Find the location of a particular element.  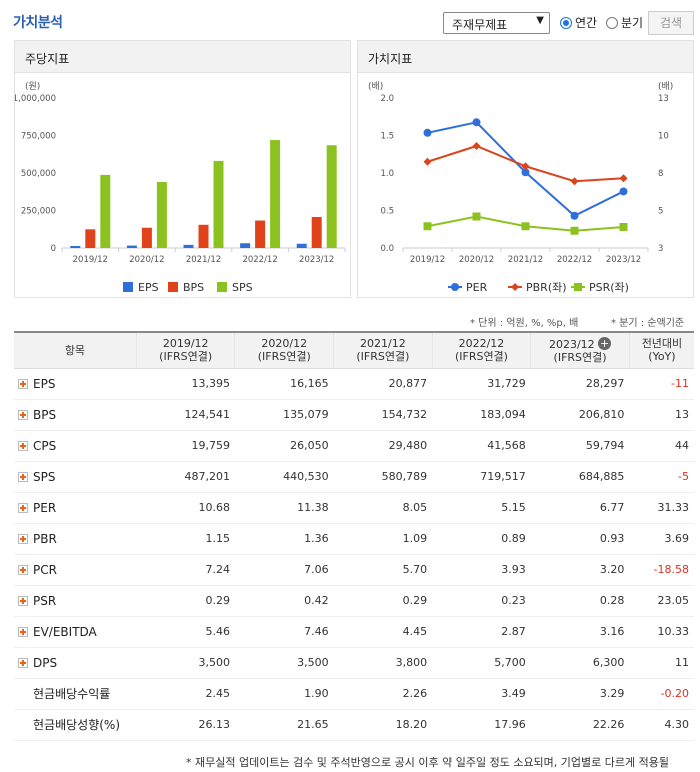

table-cell: 1.90 is located at coordinates (284, 694).